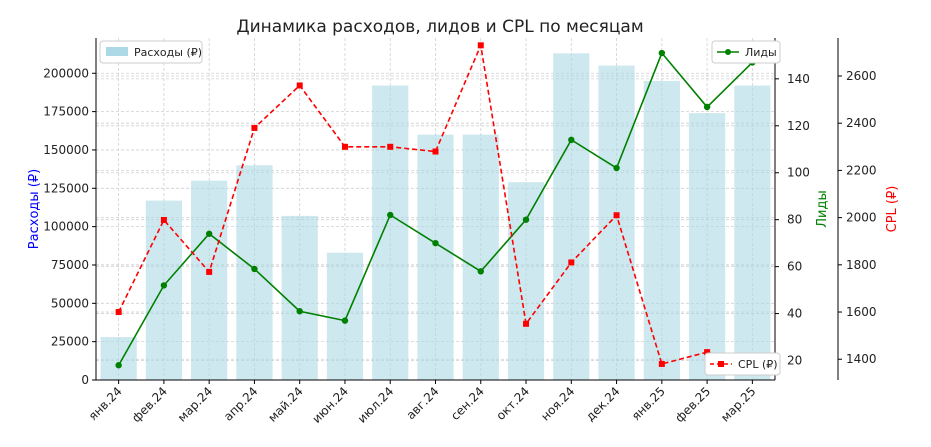 This screenshot has height=447, width=931. I want to click on y-axis-left-label: Расходы (₽), so click(34, 209).